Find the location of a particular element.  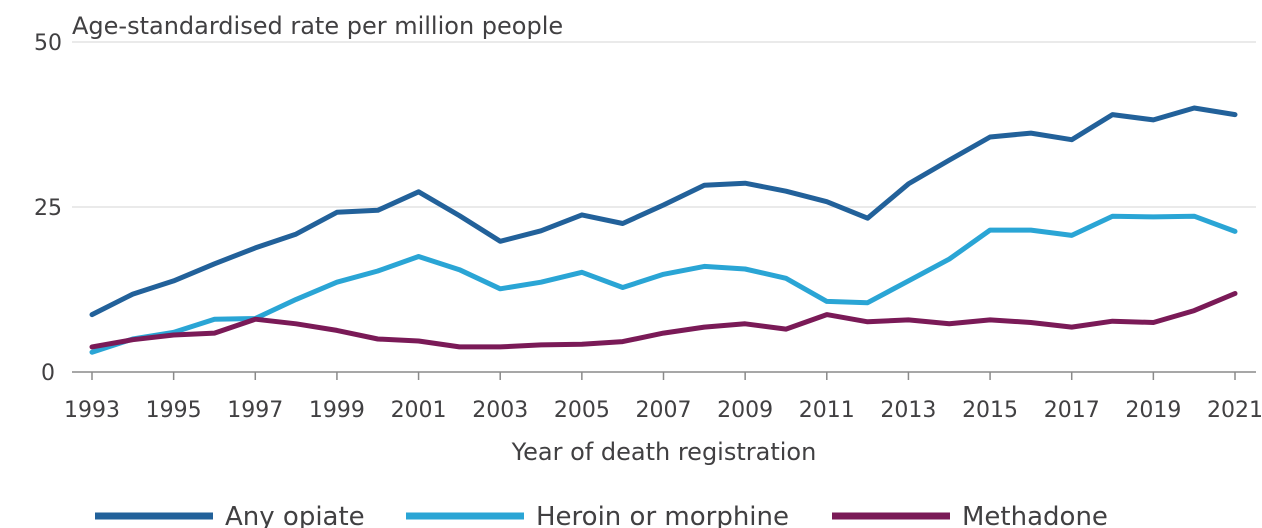

legend-label: Heroin or morphine is located at coordinates (662, 515).